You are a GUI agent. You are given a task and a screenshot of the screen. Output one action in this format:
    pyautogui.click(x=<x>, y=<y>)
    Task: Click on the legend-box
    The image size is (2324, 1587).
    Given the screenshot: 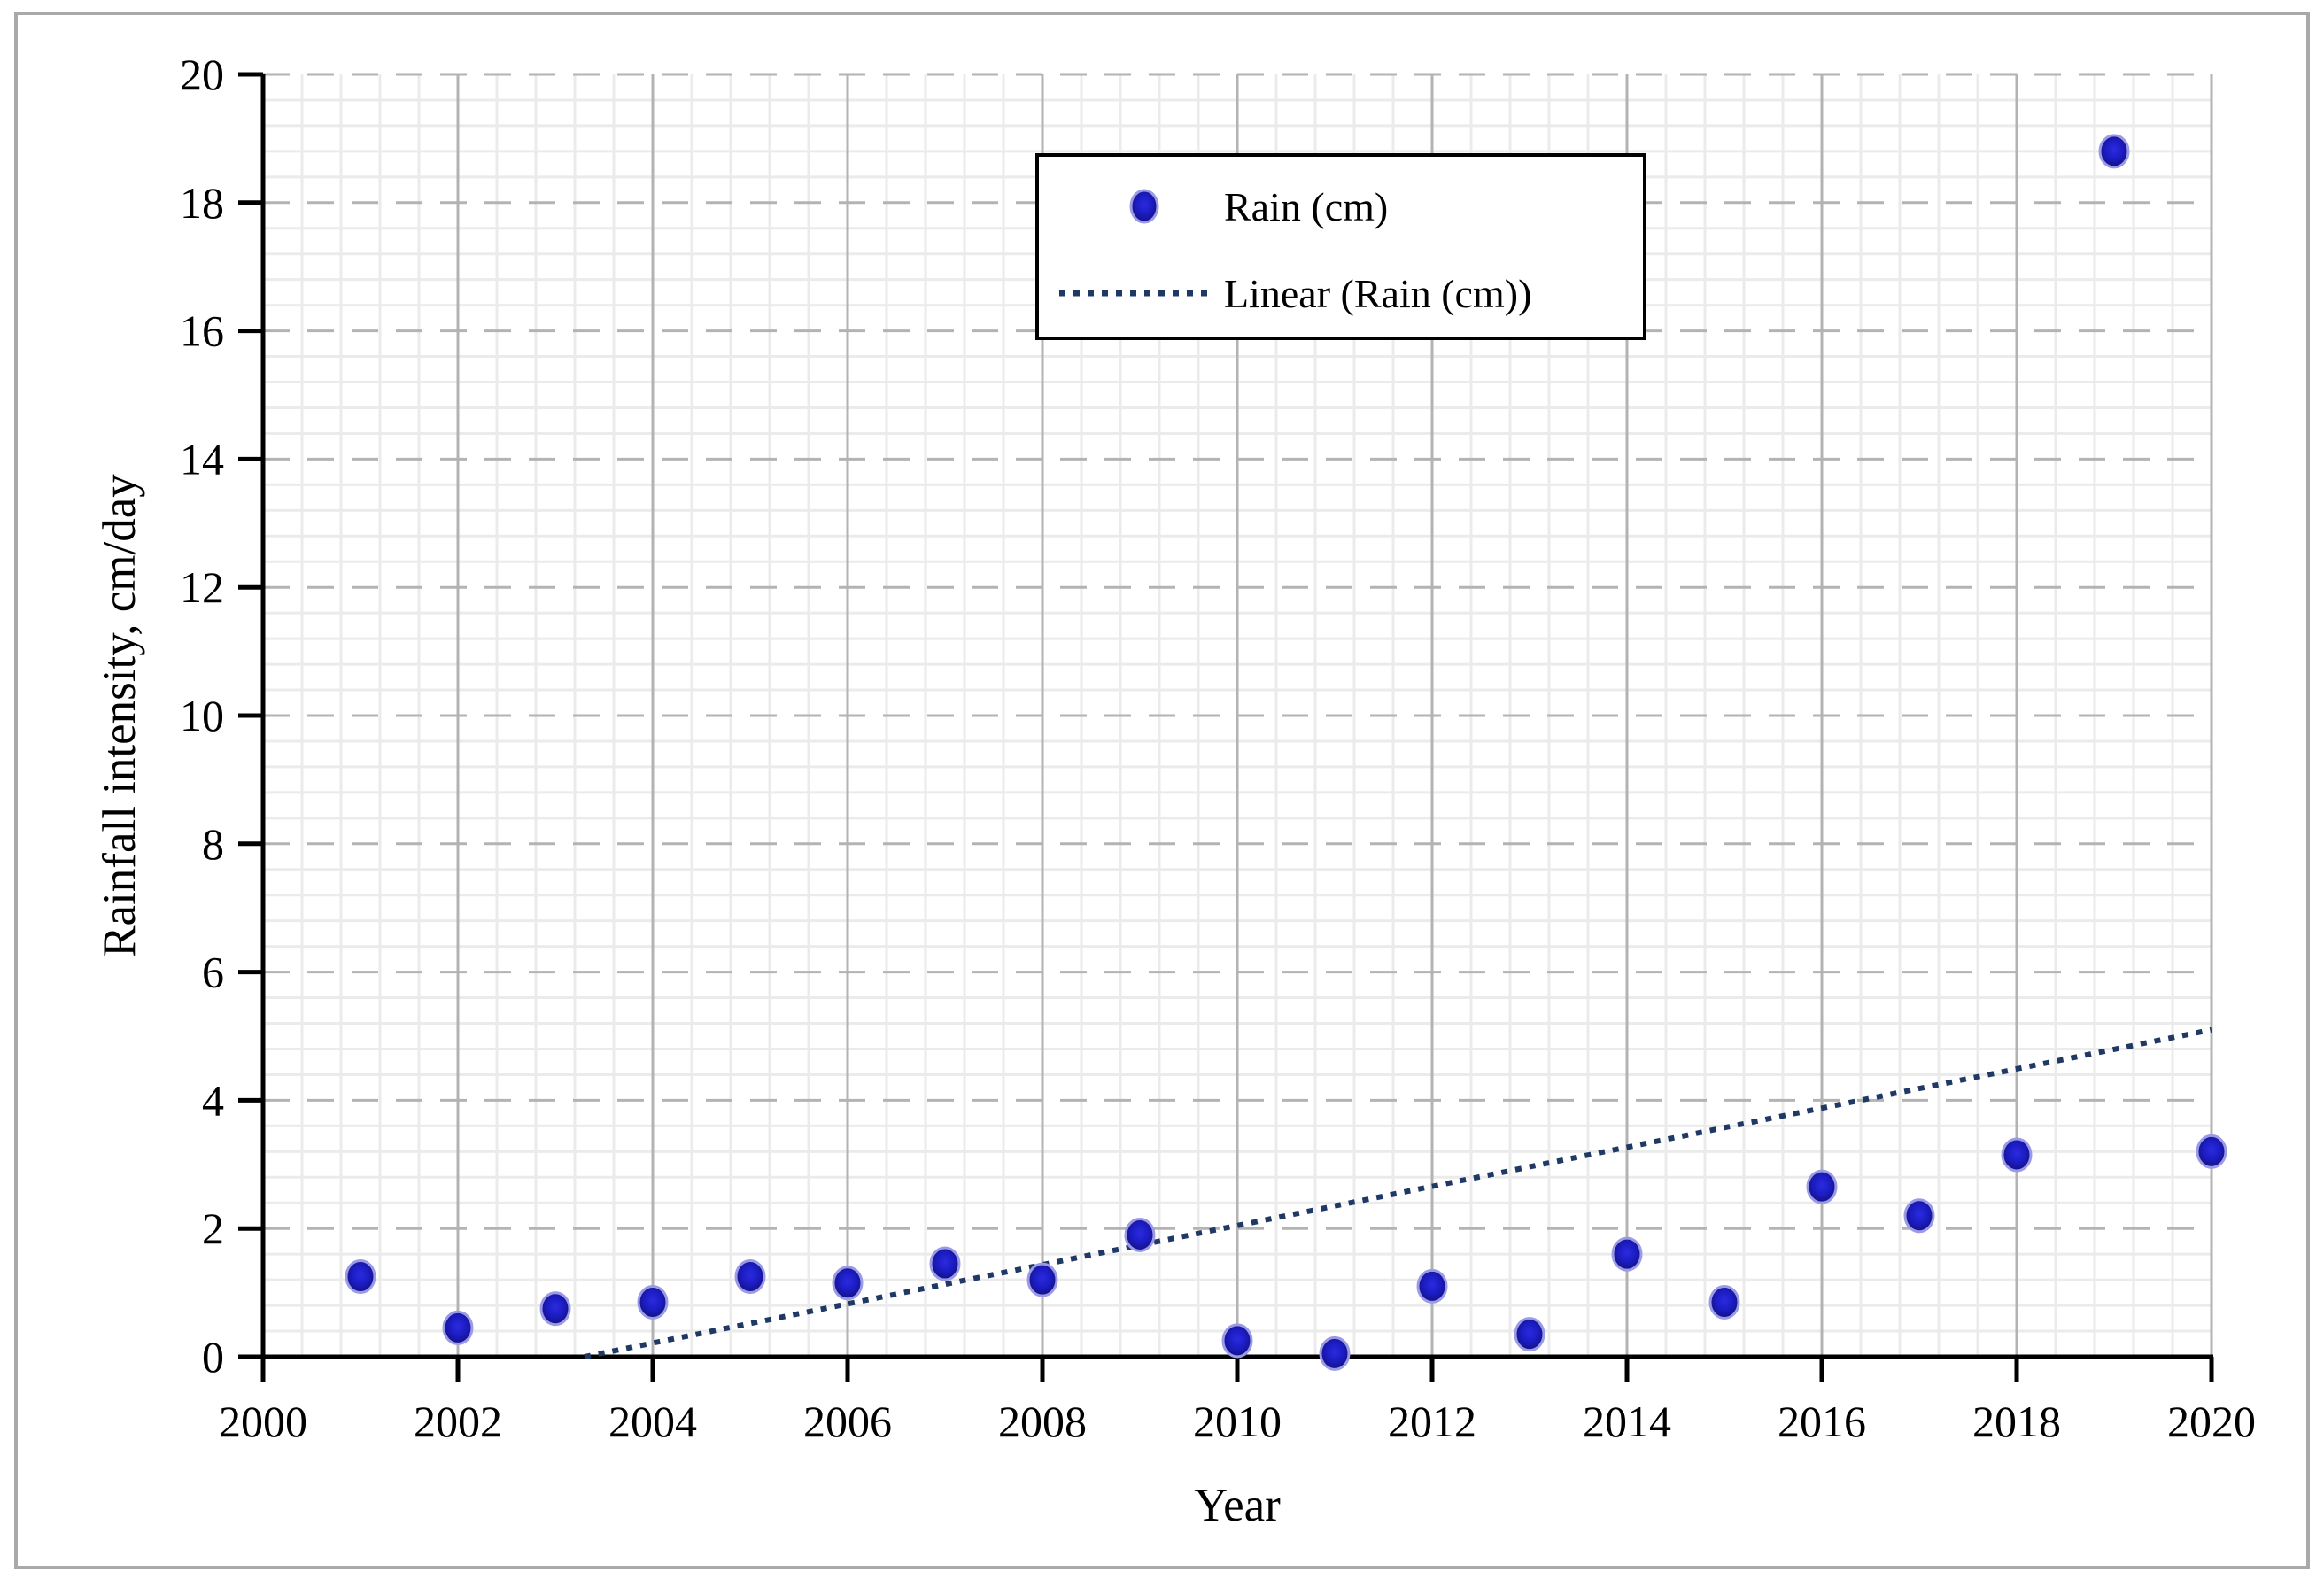 What is the action you would take?
    pyautogui.click(x=1340, y=246)
    